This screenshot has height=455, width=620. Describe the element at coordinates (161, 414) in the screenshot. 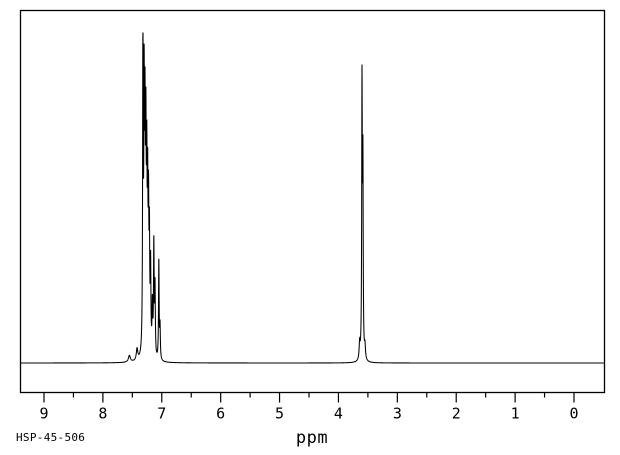

I see `x-axis-tick-label: 7` at that location.